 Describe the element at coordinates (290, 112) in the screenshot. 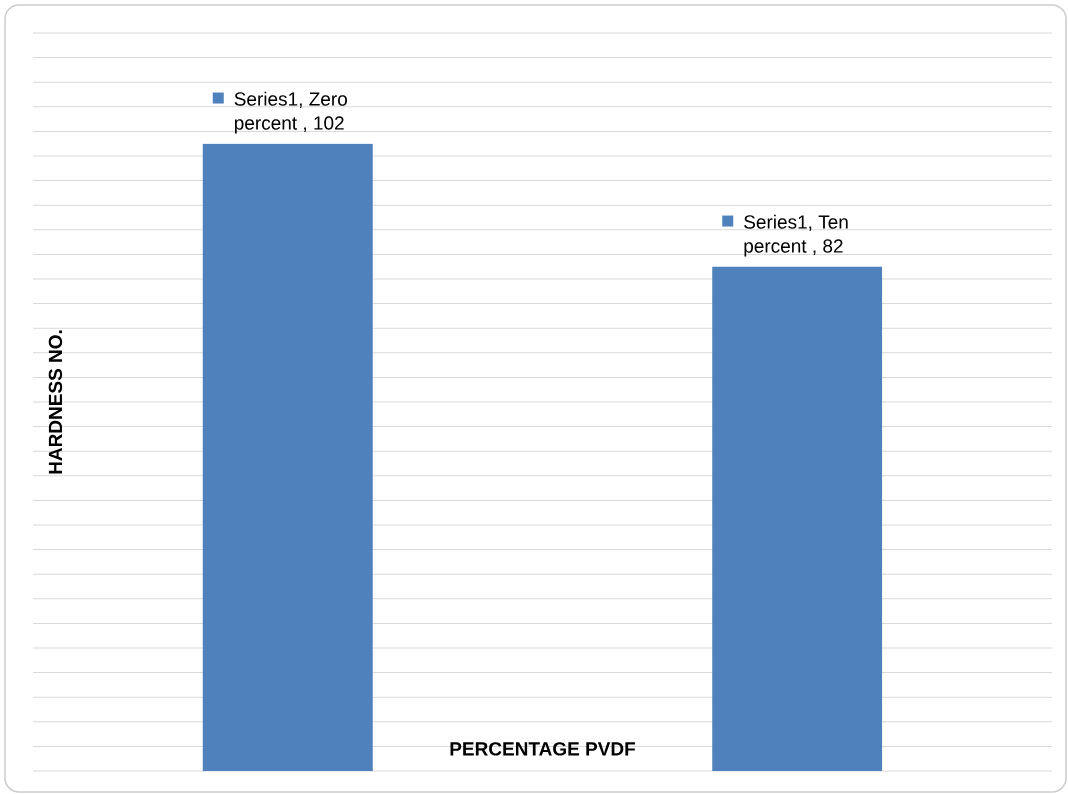

I see `data-label: Series1, Zero percent , 102` at that location.